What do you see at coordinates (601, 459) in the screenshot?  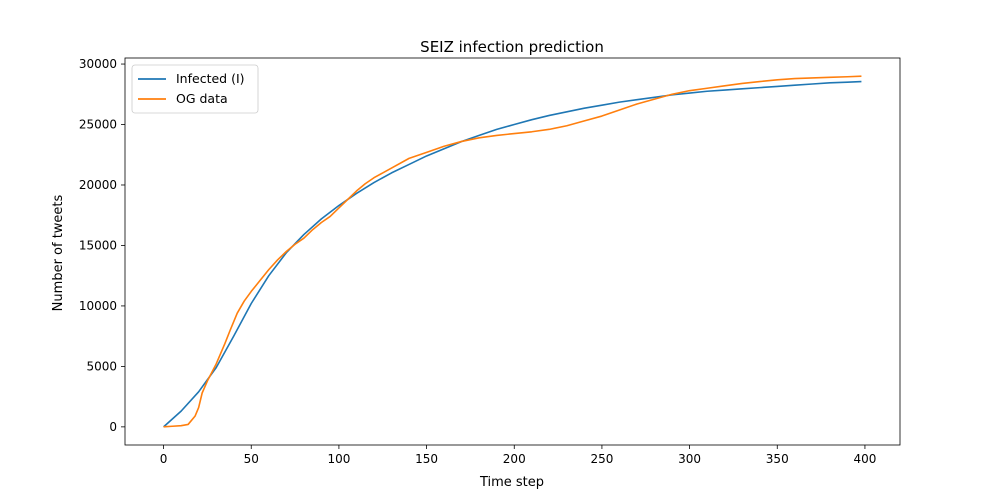 I see `x-tick-label: 250` at bounding box center [601, 459].